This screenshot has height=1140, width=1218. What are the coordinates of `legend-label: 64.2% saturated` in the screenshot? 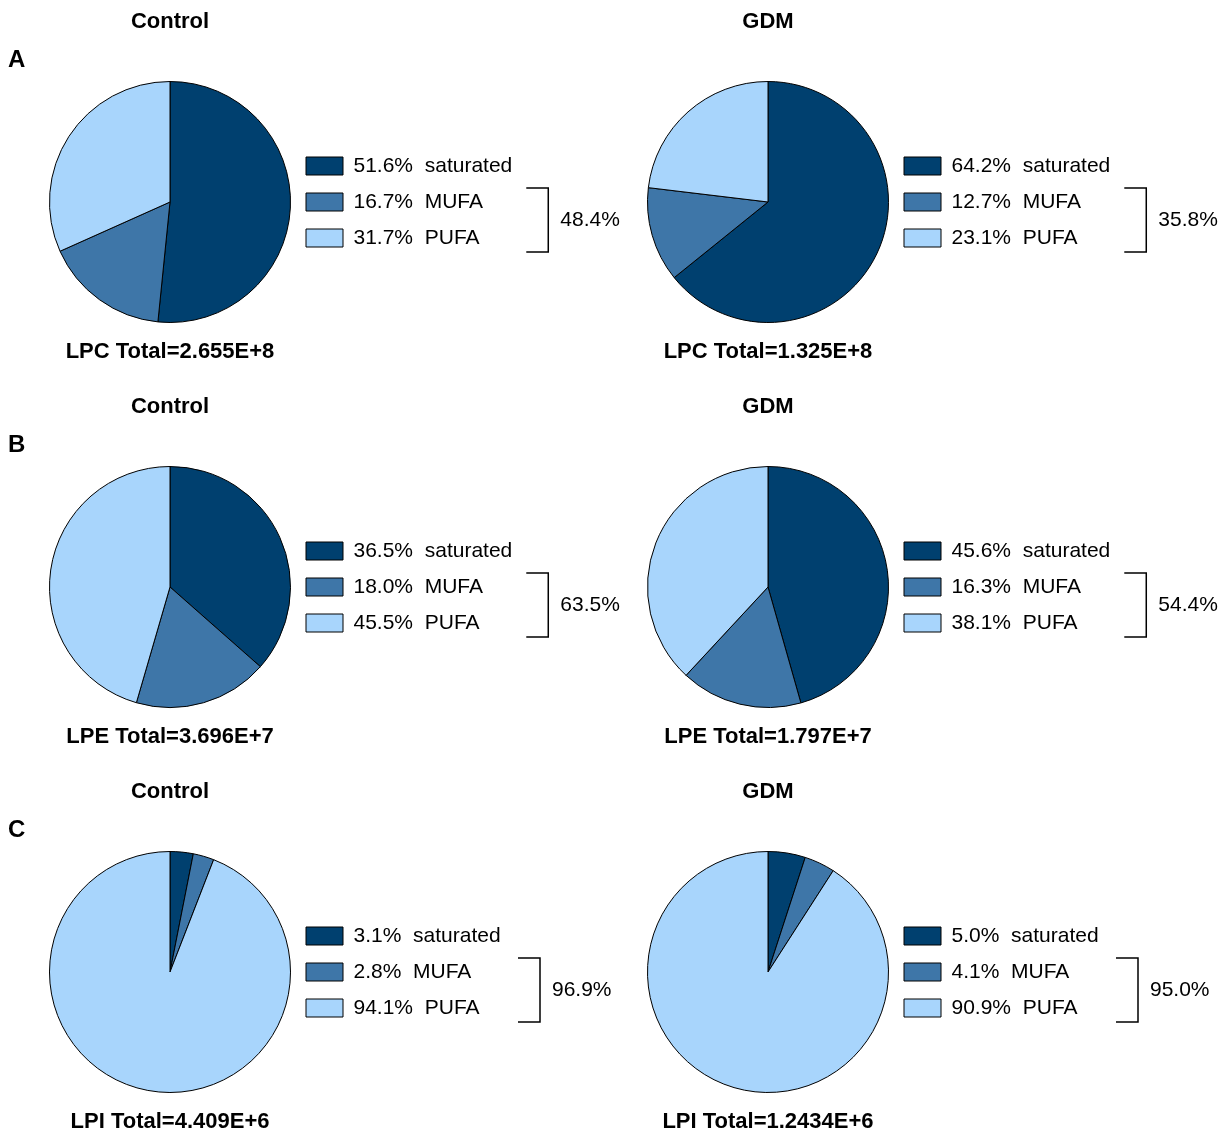 It's located at (1031, 164).